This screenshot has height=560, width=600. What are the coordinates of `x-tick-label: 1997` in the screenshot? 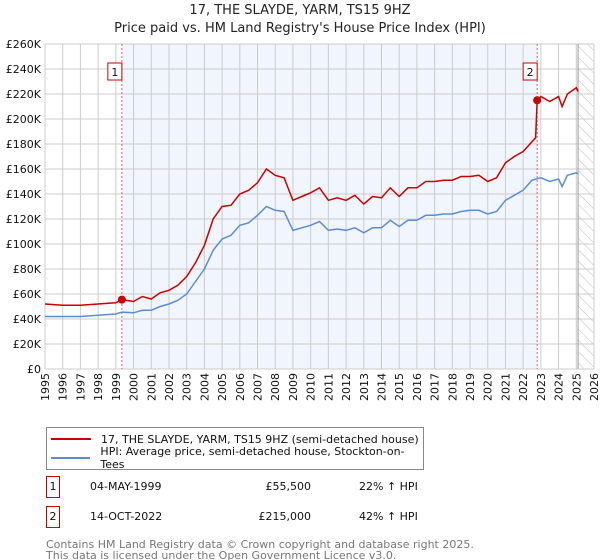 It's located at (80, 387).